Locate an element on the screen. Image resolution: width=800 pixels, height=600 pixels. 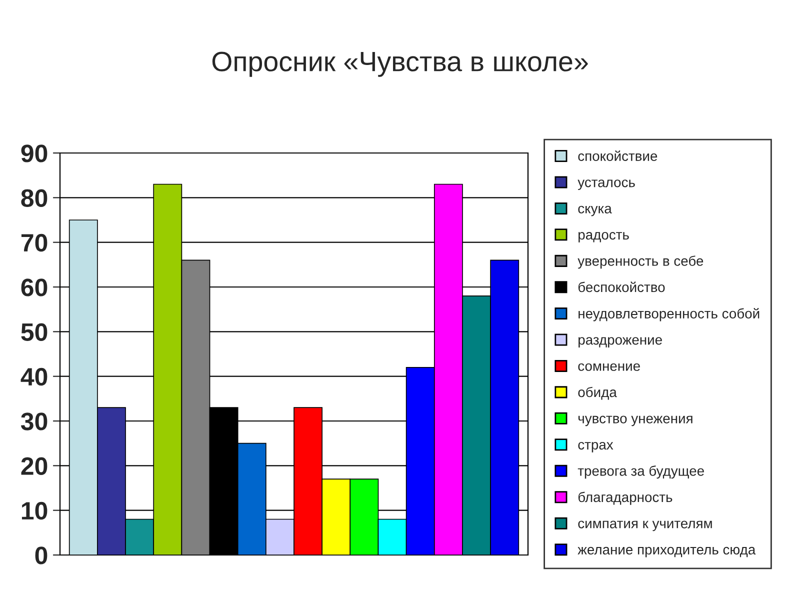
y-tick-label: 30 is located at coordinates (34, 421).